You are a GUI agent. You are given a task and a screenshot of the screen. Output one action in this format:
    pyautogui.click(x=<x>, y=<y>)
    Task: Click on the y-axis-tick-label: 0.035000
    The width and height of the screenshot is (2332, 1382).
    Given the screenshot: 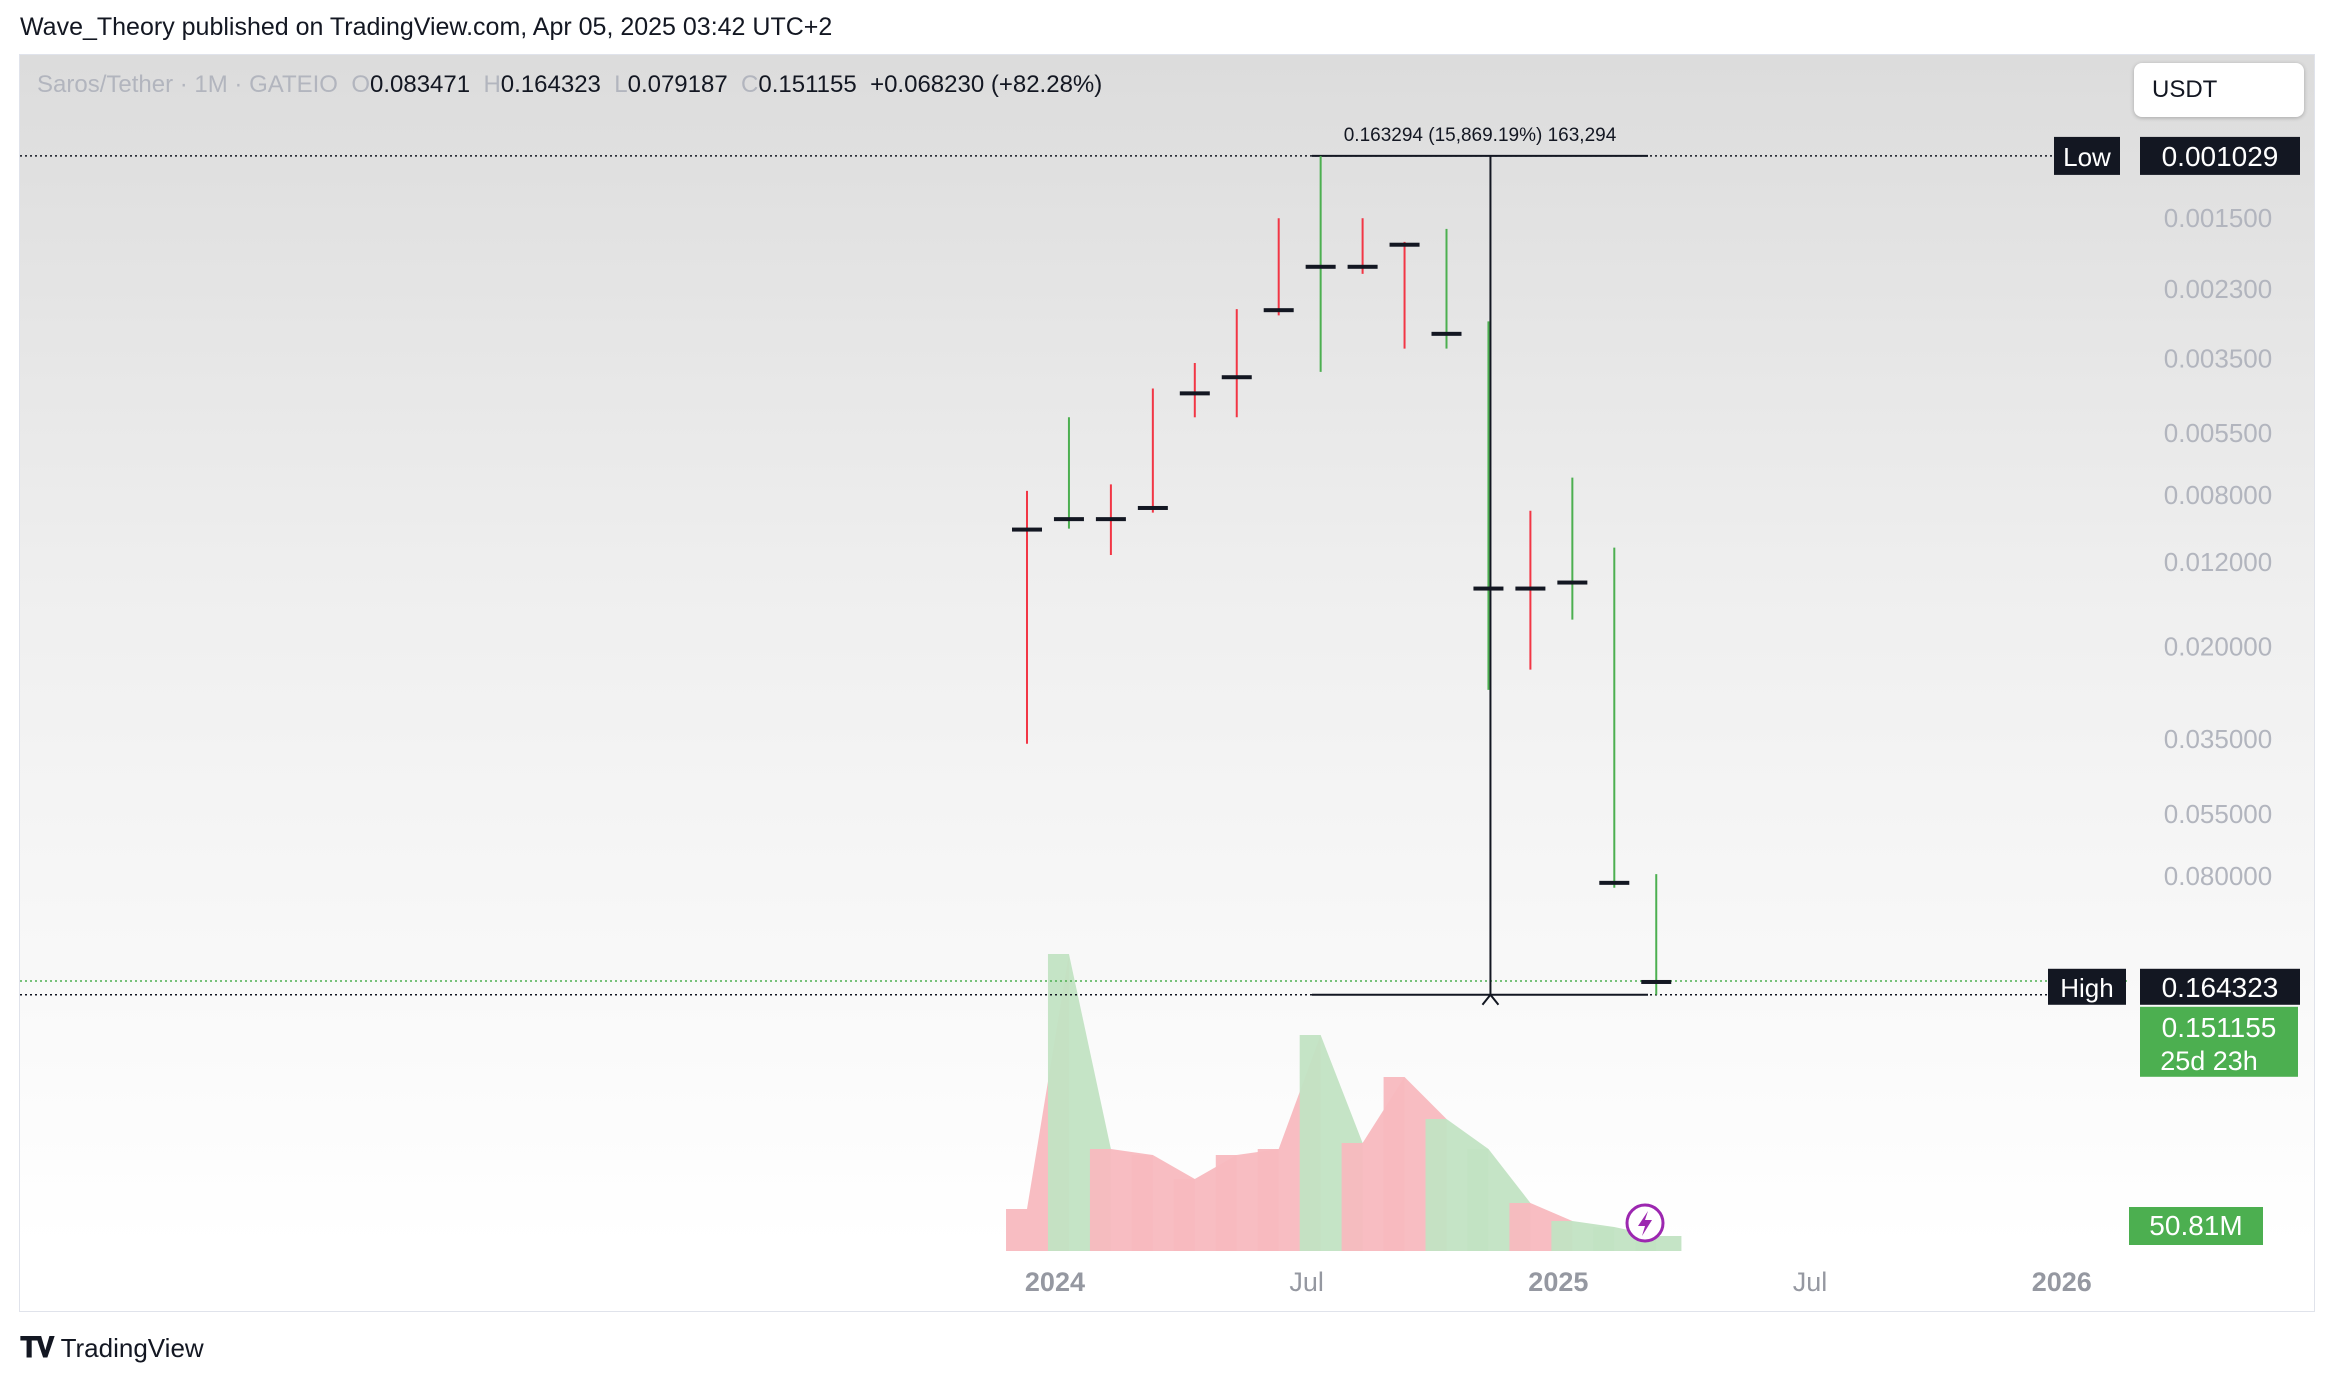 What is the action you would take?
    pyautogui.click(x=2218, y=739)
    